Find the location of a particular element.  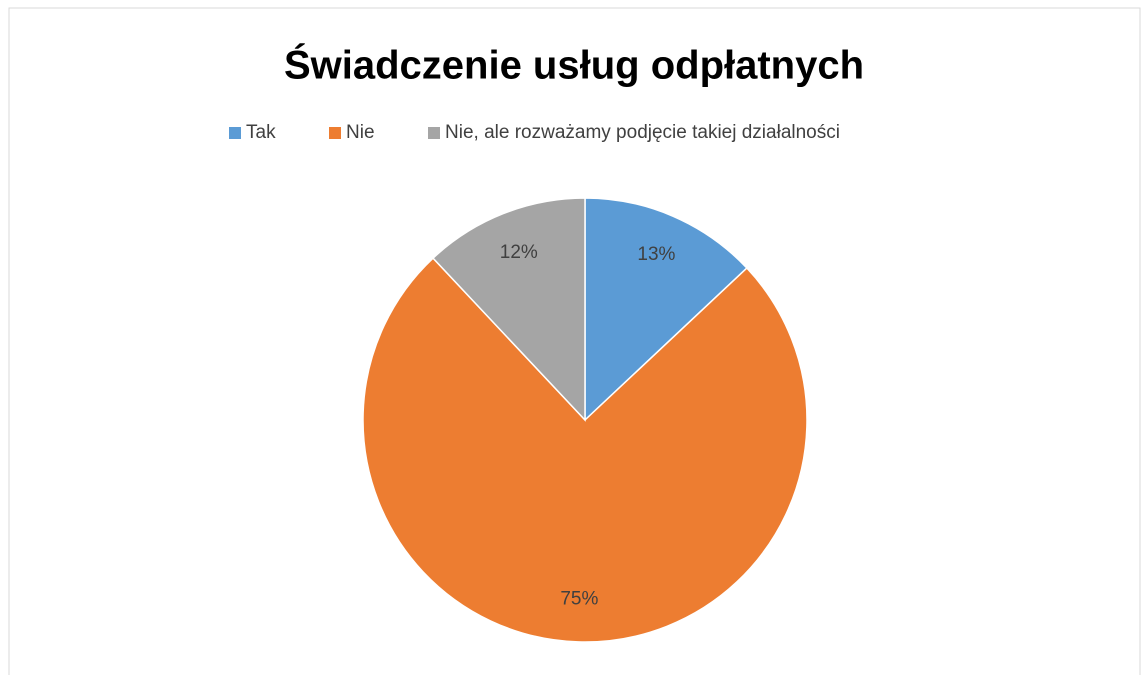

data-label: 75% is located at coordinates (579, 599).